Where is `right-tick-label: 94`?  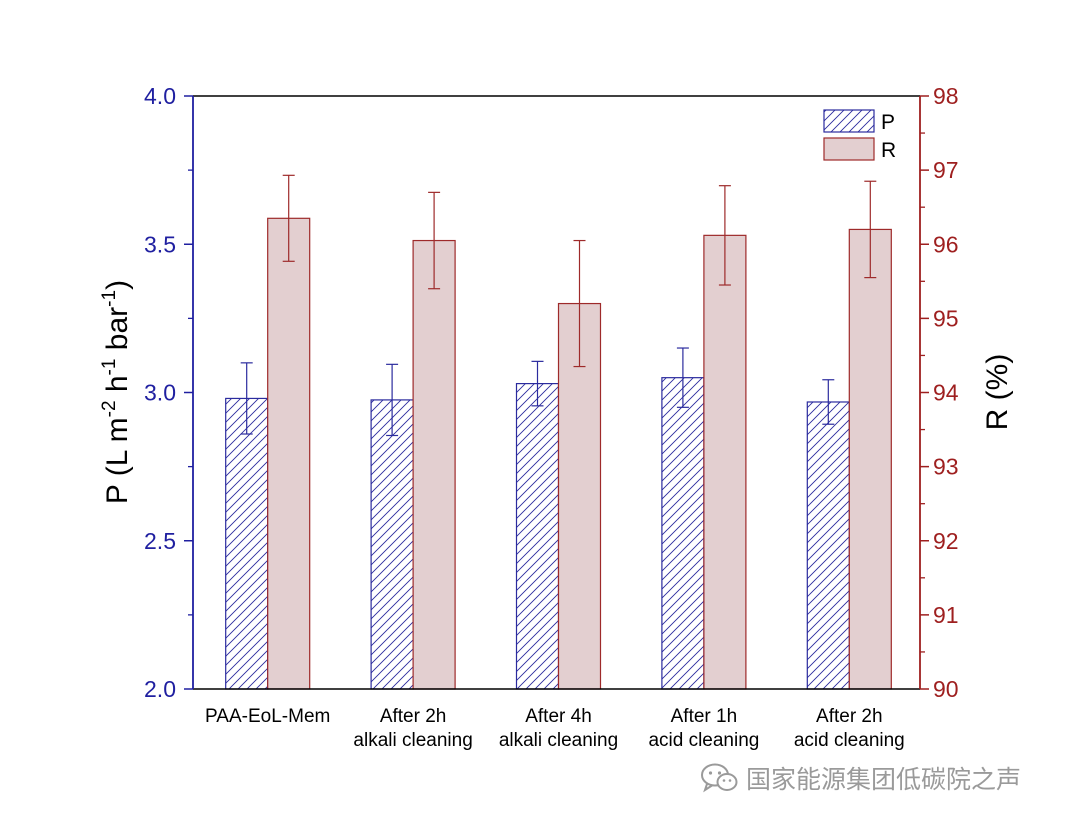 right-tick-label: 94 is located at coordinates (946, 393).